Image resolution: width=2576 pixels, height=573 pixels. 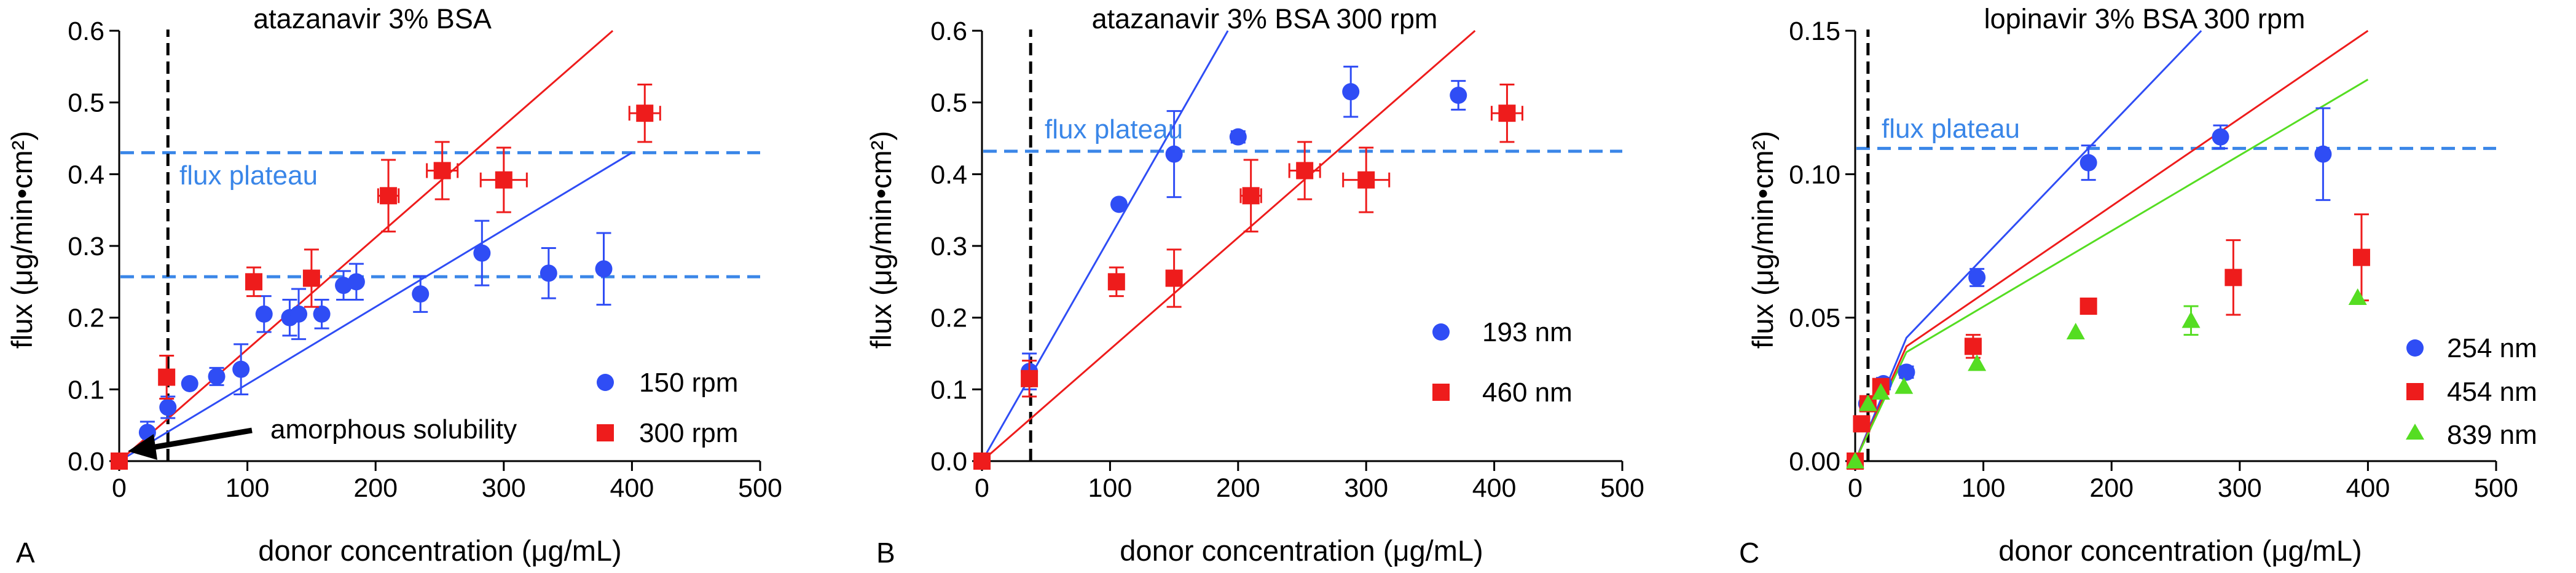 What do you see at coordinates (142, 447) in the screenshot?
I see `annotation-arrow-head` at bounding box center [142, 447].